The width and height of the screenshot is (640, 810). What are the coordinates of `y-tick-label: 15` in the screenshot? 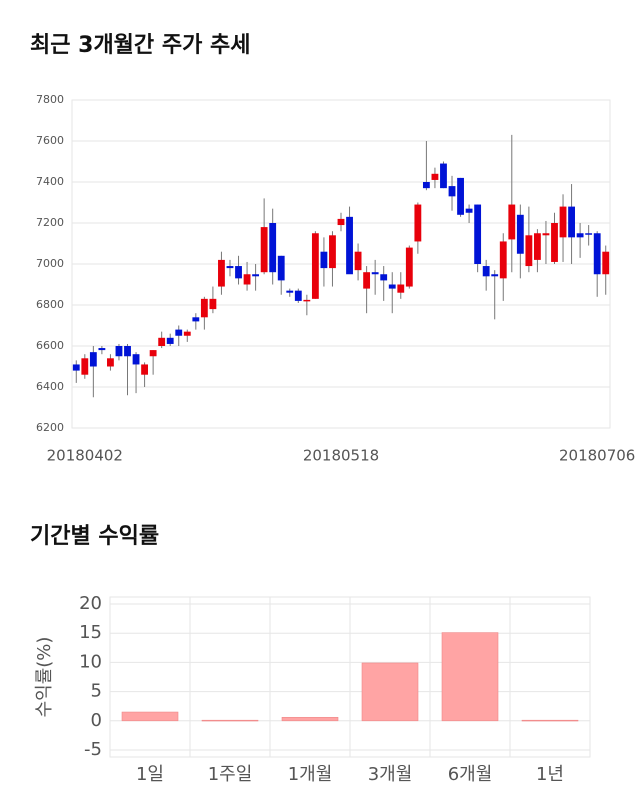 It's located at (90, 632).